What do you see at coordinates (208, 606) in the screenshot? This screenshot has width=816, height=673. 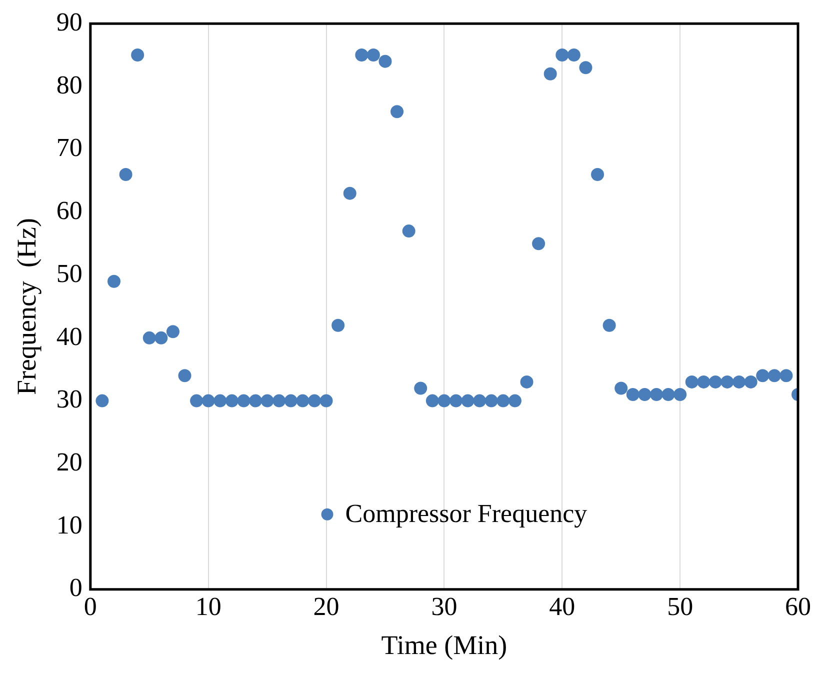 I see `x-tick-label: 10` at bounding box center [208, 606].